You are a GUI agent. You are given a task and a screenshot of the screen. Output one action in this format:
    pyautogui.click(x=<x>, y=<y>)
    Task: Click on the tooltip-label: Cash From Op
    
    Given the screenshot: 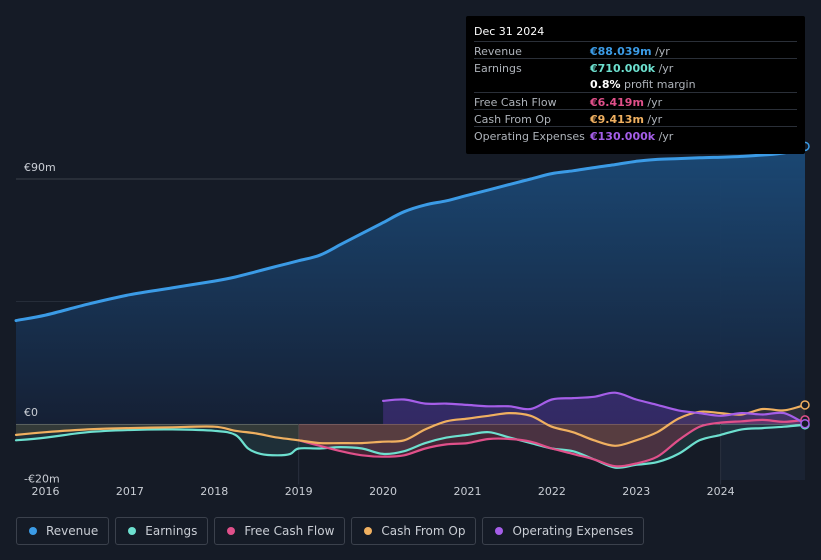 What is the action you would take?
    pyautogui.click(x=513, y=119)
    